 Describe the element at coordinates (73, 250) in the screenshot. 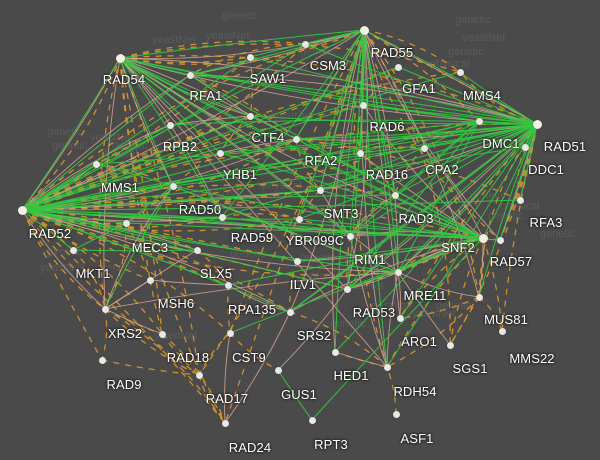

I see `graph-node-mkt1` at that location.